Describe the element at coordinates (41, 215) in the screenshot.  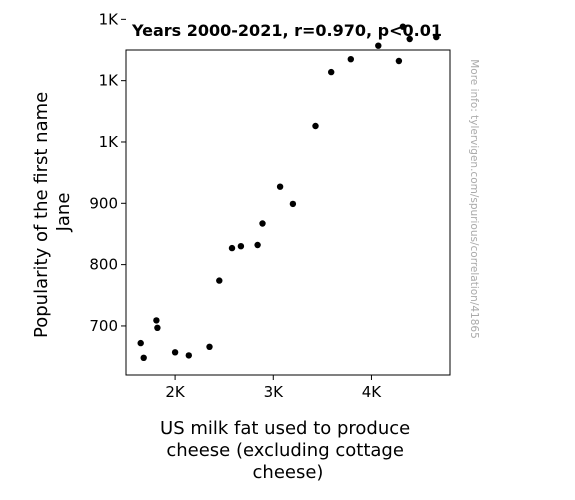
I see `y-axis-label-line-1: Popularity of the first name` at that location.